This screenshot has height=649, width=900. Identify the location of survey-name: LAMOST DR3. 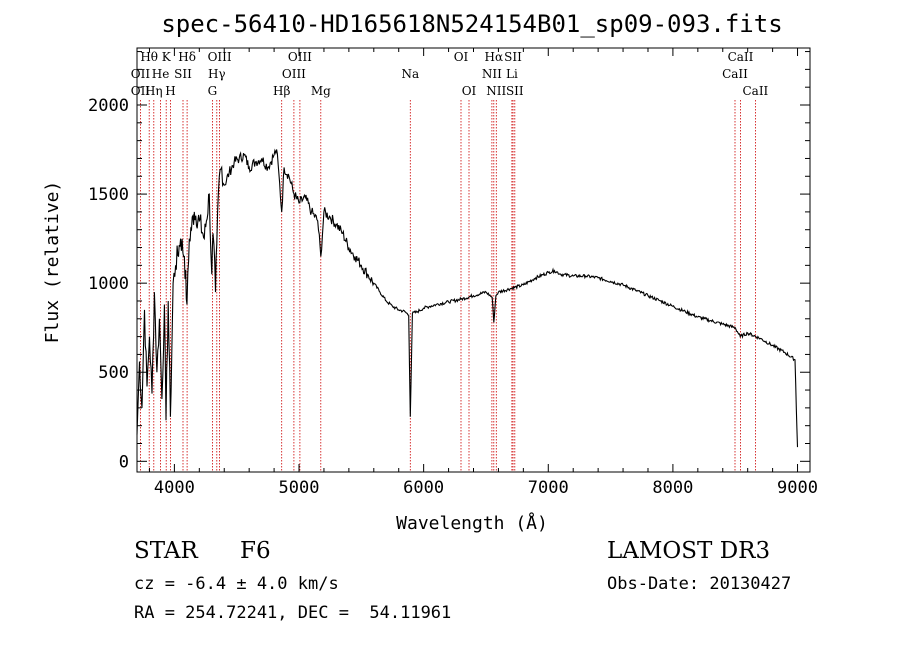
(689, 551).